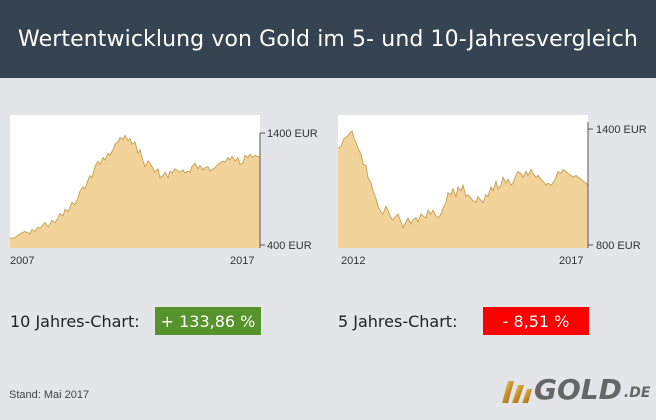  What do you see at coordinates (398, 321) in the screenshot?
I see `five-year-label: 5 Jahres-Chart:` at bounding box center [398, 321].